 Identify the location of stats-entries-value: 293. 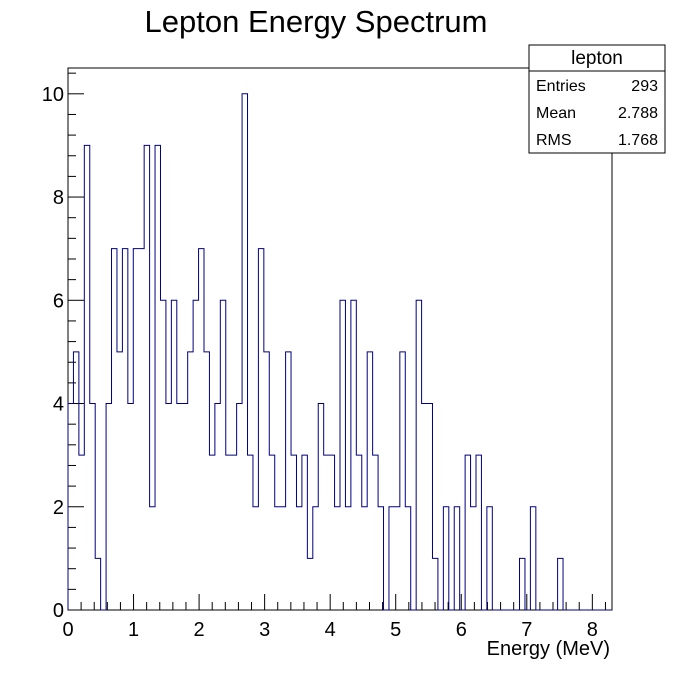
(644, 86).